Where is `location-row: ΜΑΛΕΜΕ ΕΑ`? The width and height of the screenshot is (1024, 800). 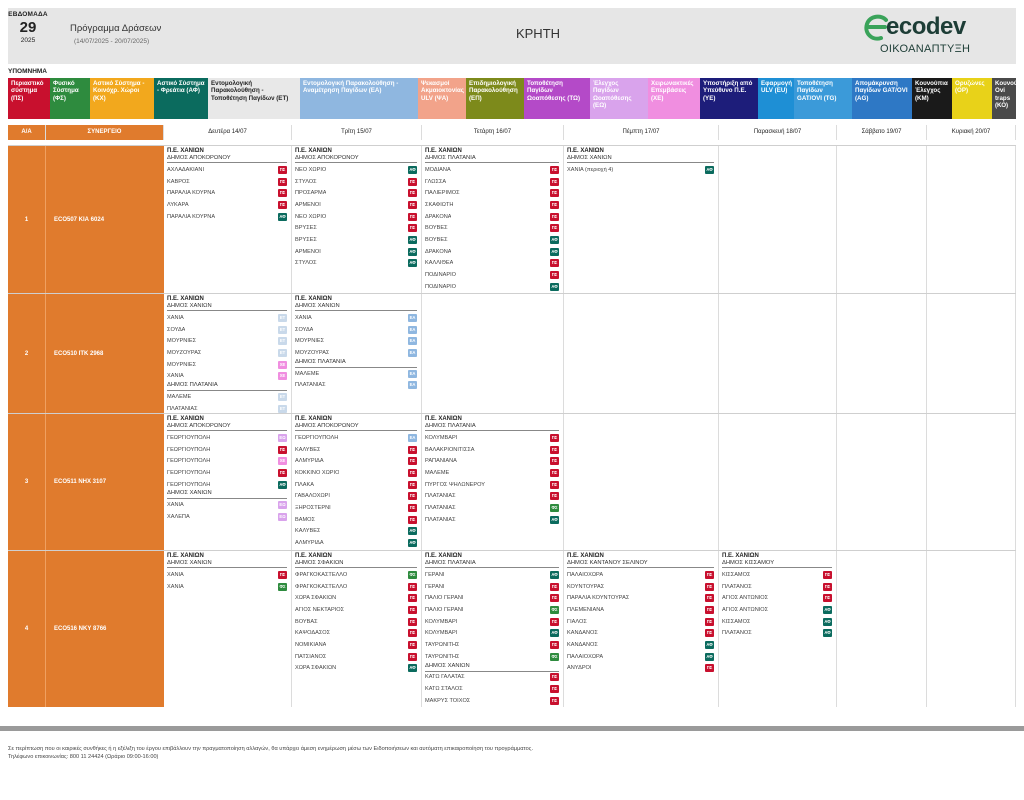 location-row: ΜΑΛΕΜΕ ΕΑ is located at coordinates (356, 374).